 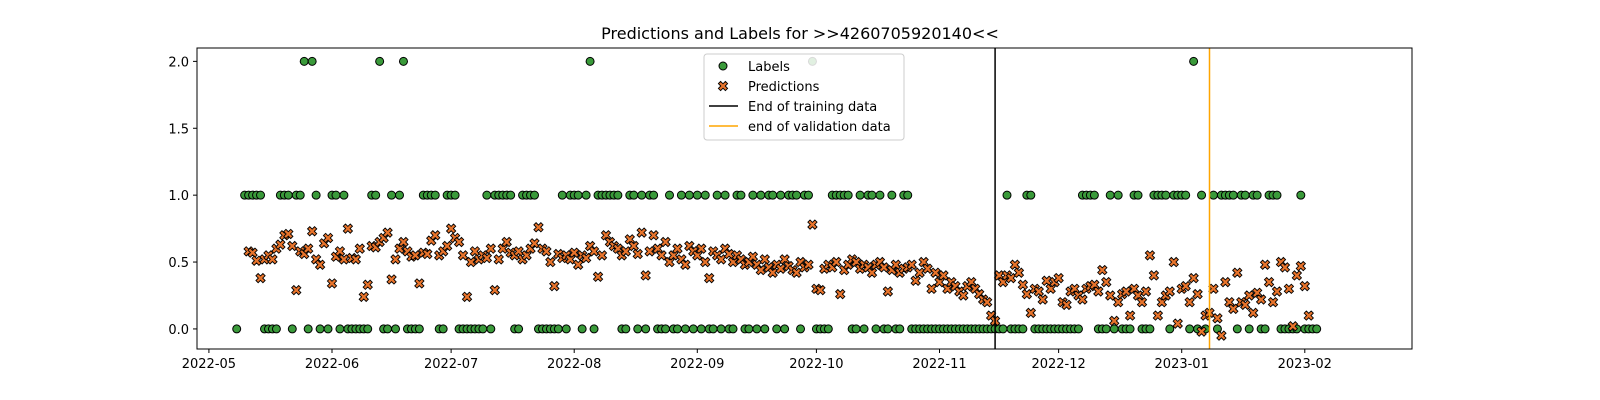 I want to click on y-tick-label: 1.5, so click(x=178, y=129).